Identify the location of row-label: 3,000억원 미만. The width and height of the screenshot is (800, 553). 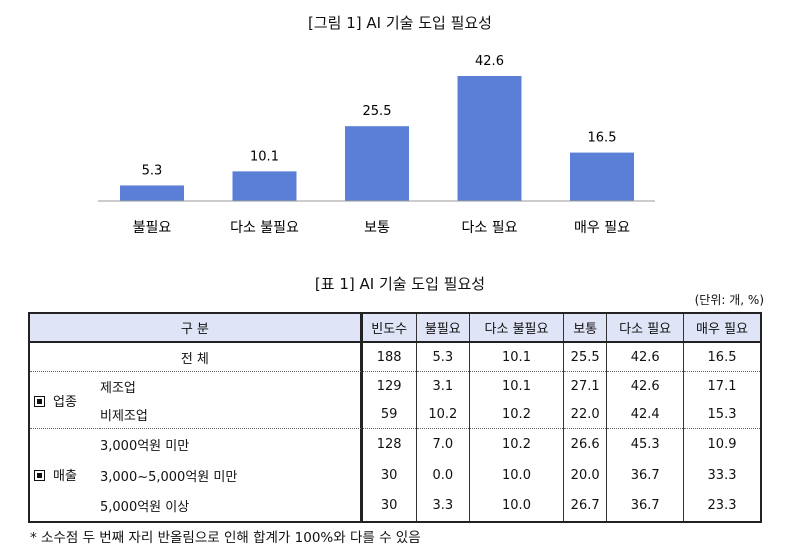
(231, 444).